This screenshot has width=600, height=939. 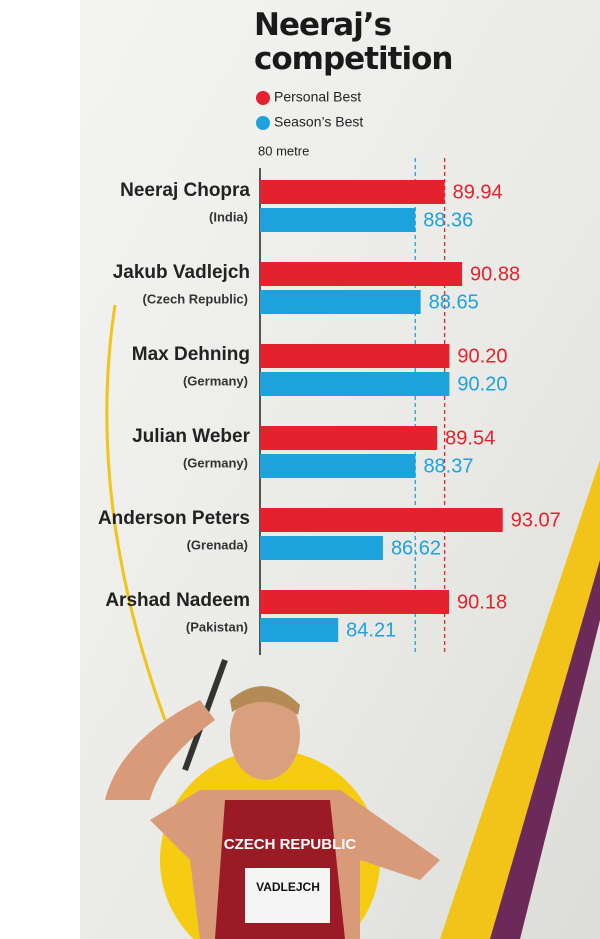 What do you see at coordinates (416, 548) in the screenshot?
I see `value-label: 86.62` at bounding box center [416, 548].